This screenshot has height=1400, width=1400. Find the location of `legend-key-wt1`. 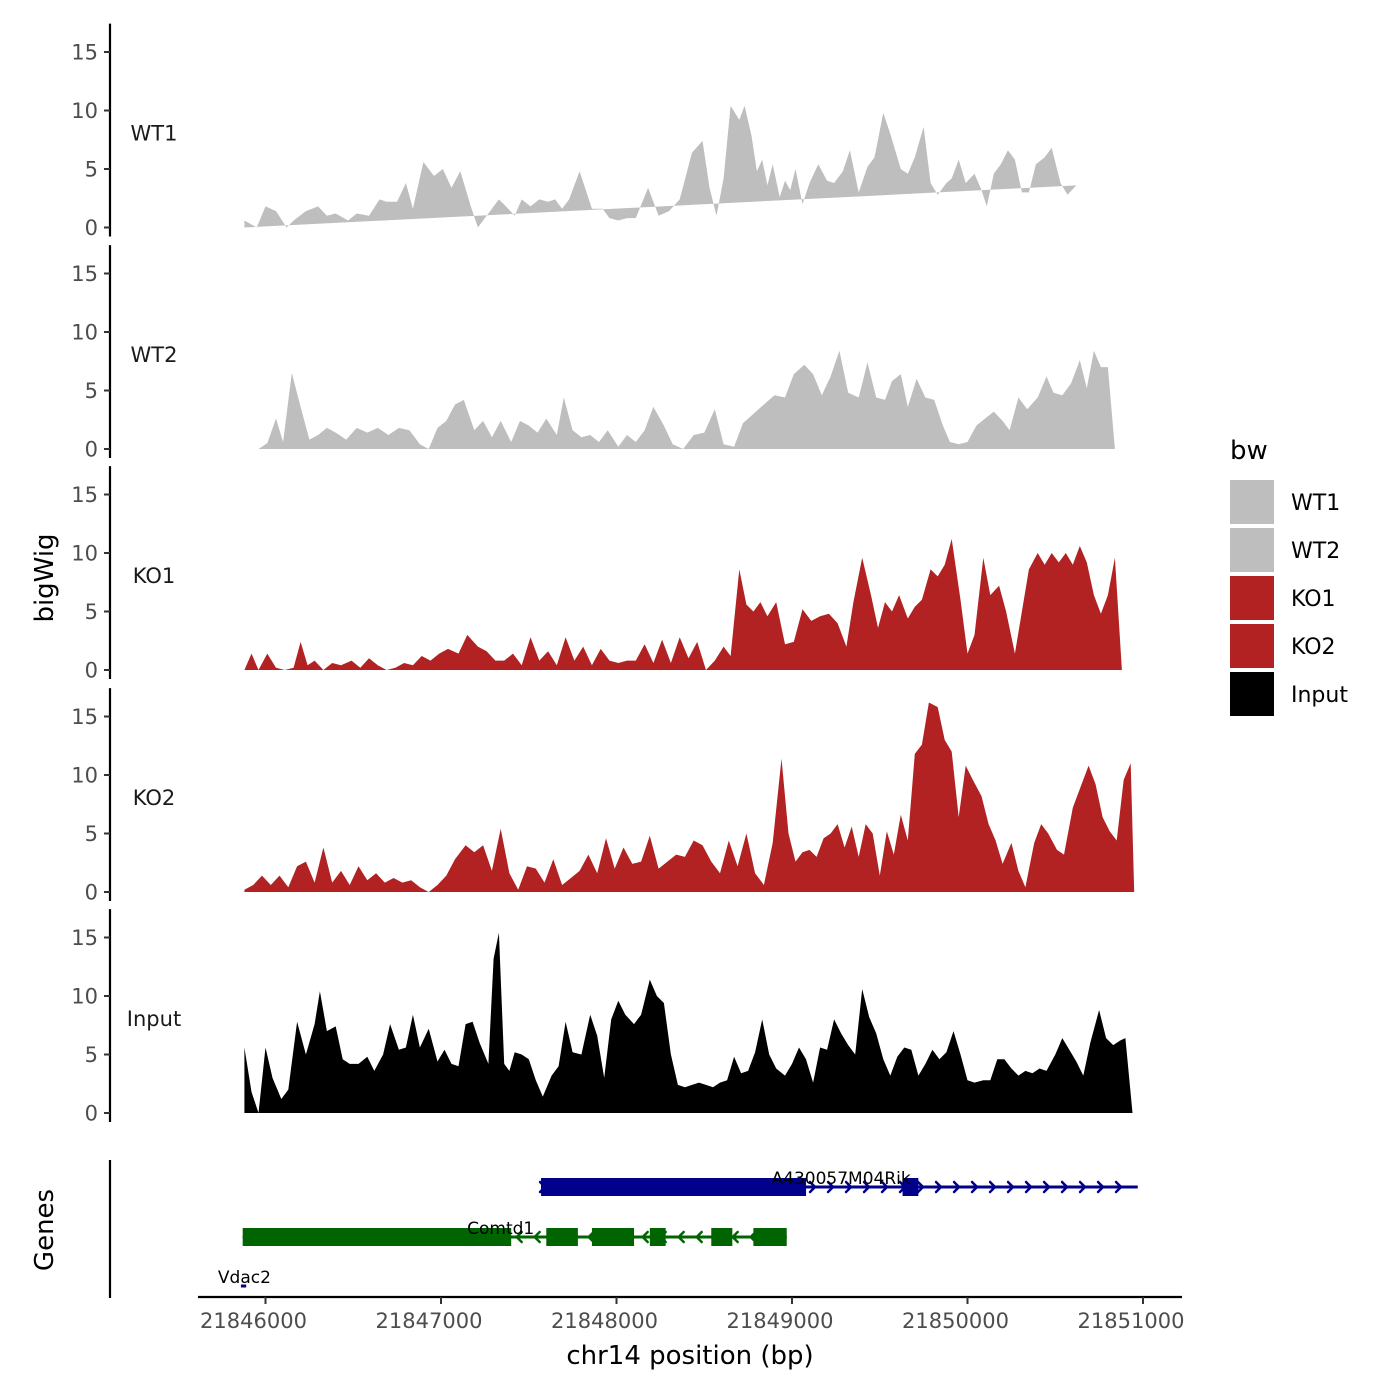

legend-key-wt1 is located at coordinates (1252, 502).